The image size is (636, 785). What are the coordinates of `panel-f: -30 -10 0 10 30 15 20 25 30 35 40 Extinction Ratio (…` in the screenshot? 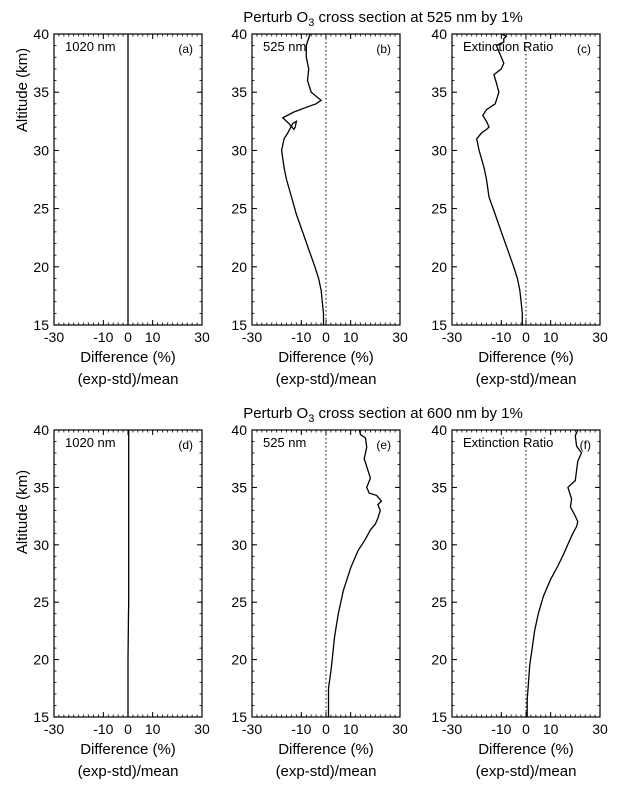 It's located at (519, 601).